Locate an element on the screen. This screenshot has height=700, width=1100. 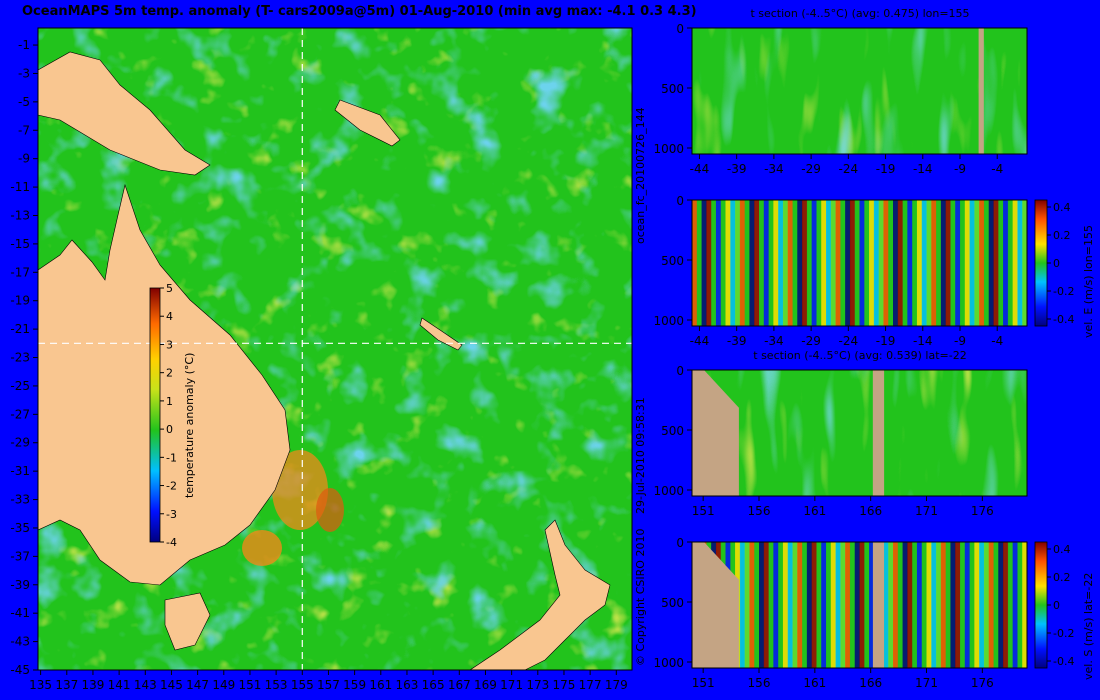
t-section-lat-frame is located at coordinates (859, 433).